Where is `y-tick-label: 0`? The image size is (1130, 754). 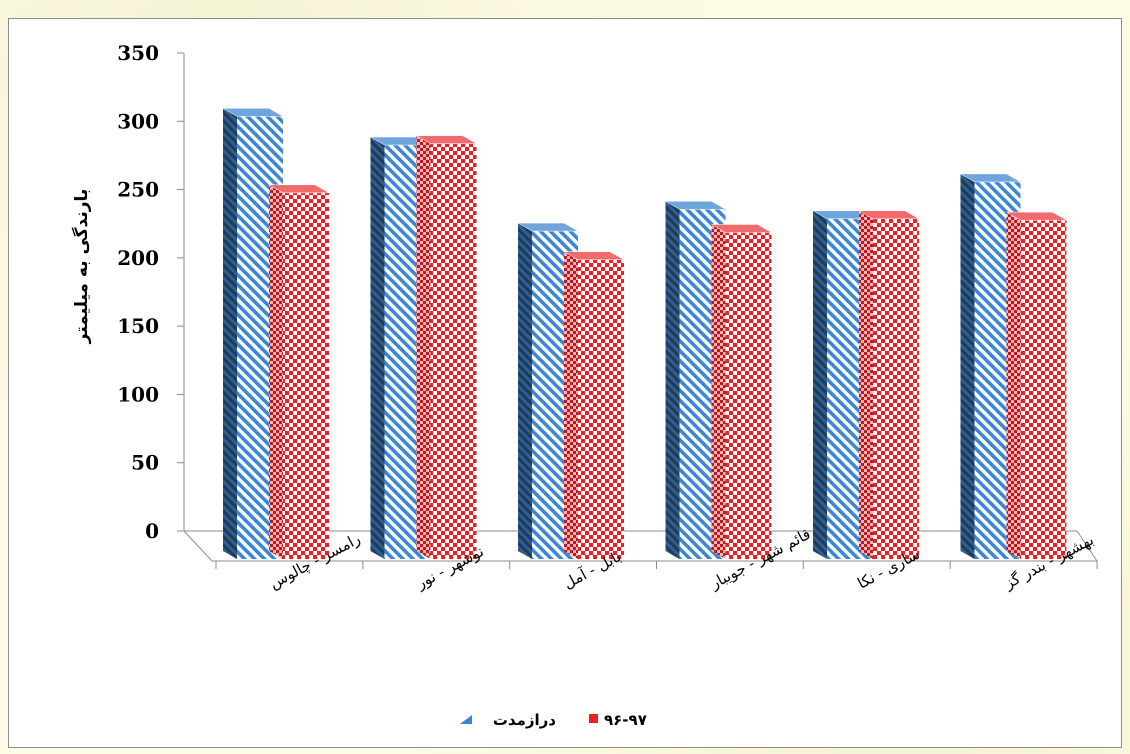
y-tick-label: 0 is located at coordinates (152, 531).